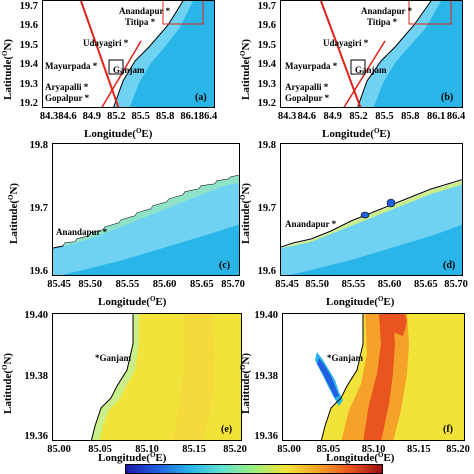 Image resolution: width=474 pixels, height=474 pixels. Describe the element at coordinates (194, 377) in the screenshot. I see `contour-band` at that location.